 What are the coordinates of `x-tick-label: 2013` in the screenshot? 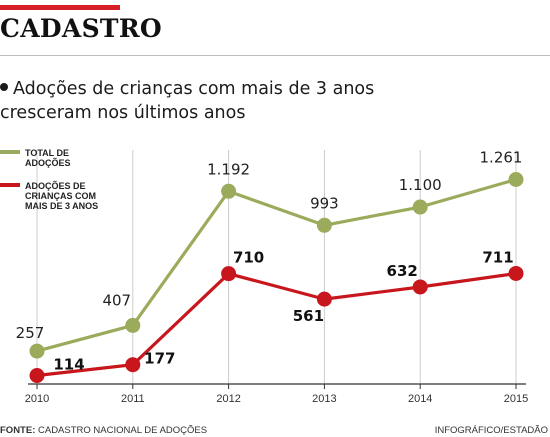 It's located at (324, 399).